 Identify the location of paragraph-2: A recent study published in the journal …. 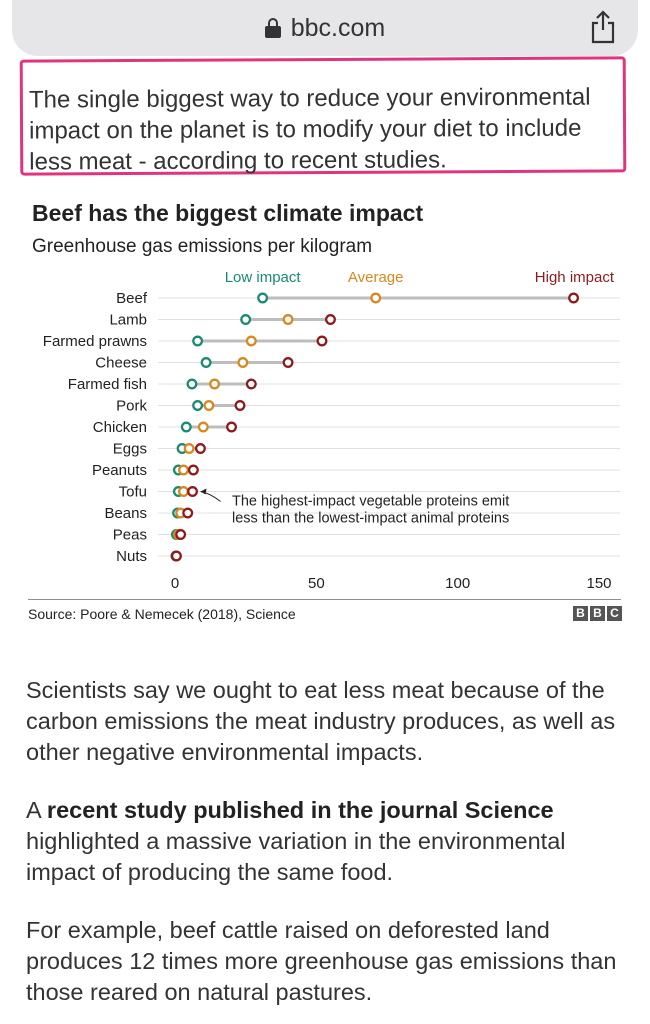
(326, 841).